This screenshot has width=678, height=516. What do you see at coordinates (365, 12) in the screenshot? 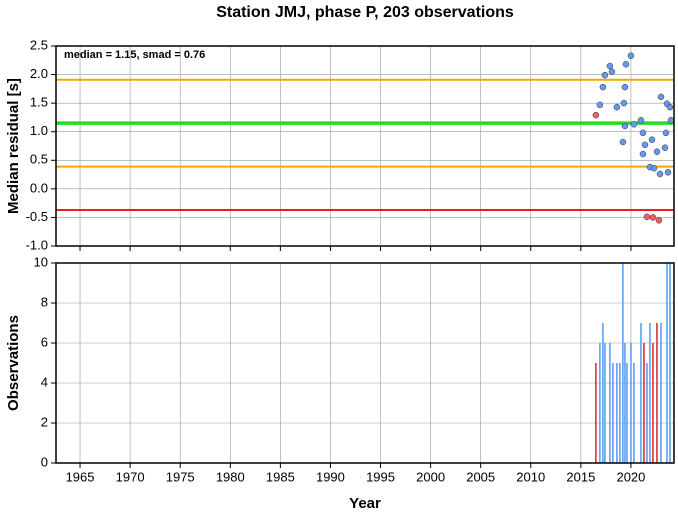
I see `chart-title: Station JMJ, phase P, 203 observations` at bounding box center [365, 12].